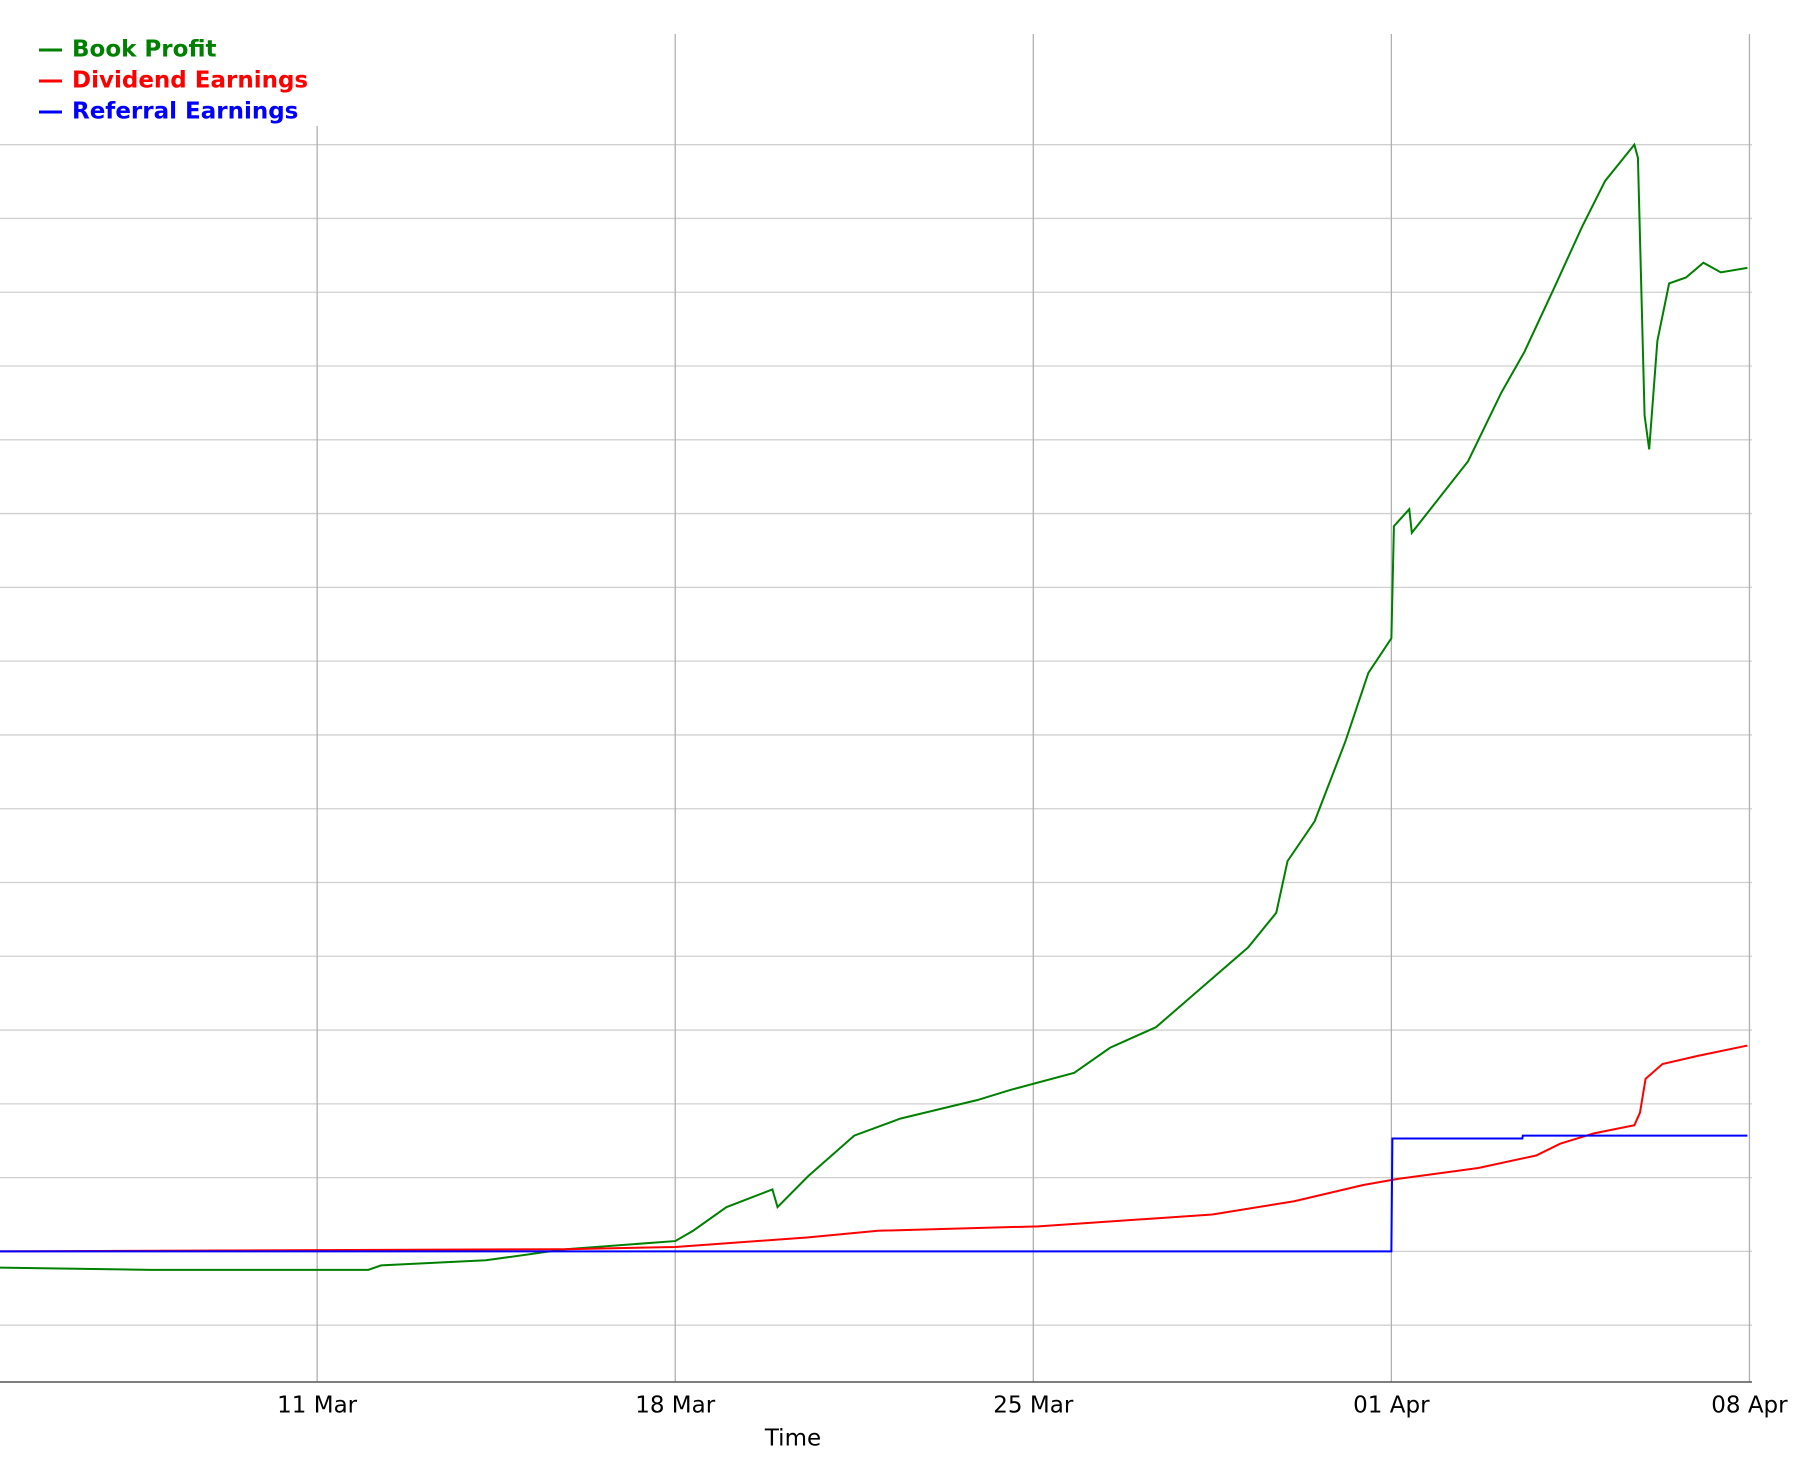 The height and width of the screenshot is (1462, 1794). What do you see at coordinates (144, 50) in the screenshot?
I see `legend-label: Book Profit` at bounding box center [144, 50].